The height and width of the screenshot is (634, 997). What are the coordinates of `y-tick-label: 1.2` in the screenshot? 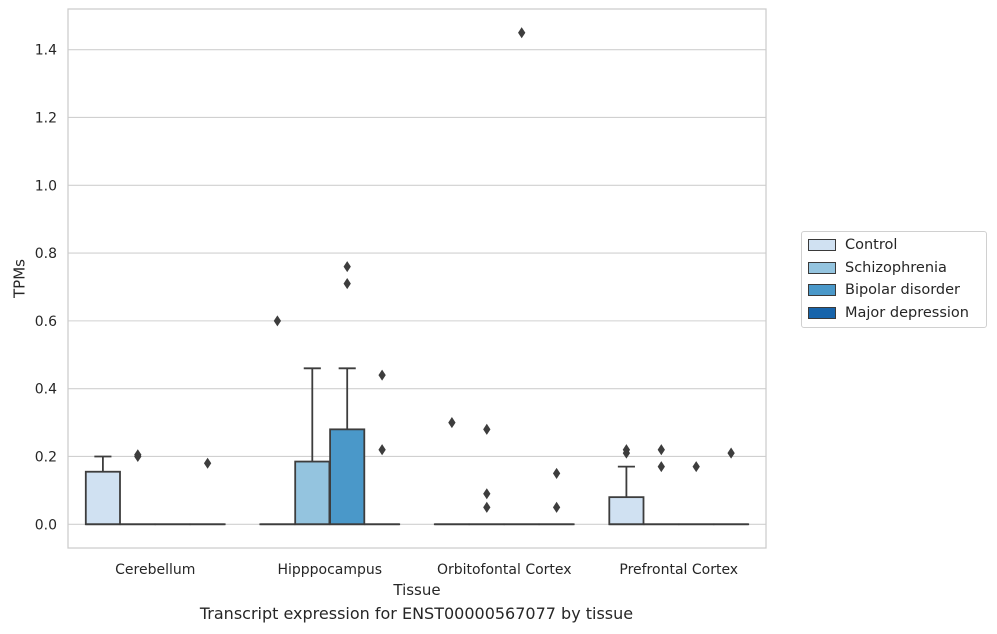 It's located at (46, 118).